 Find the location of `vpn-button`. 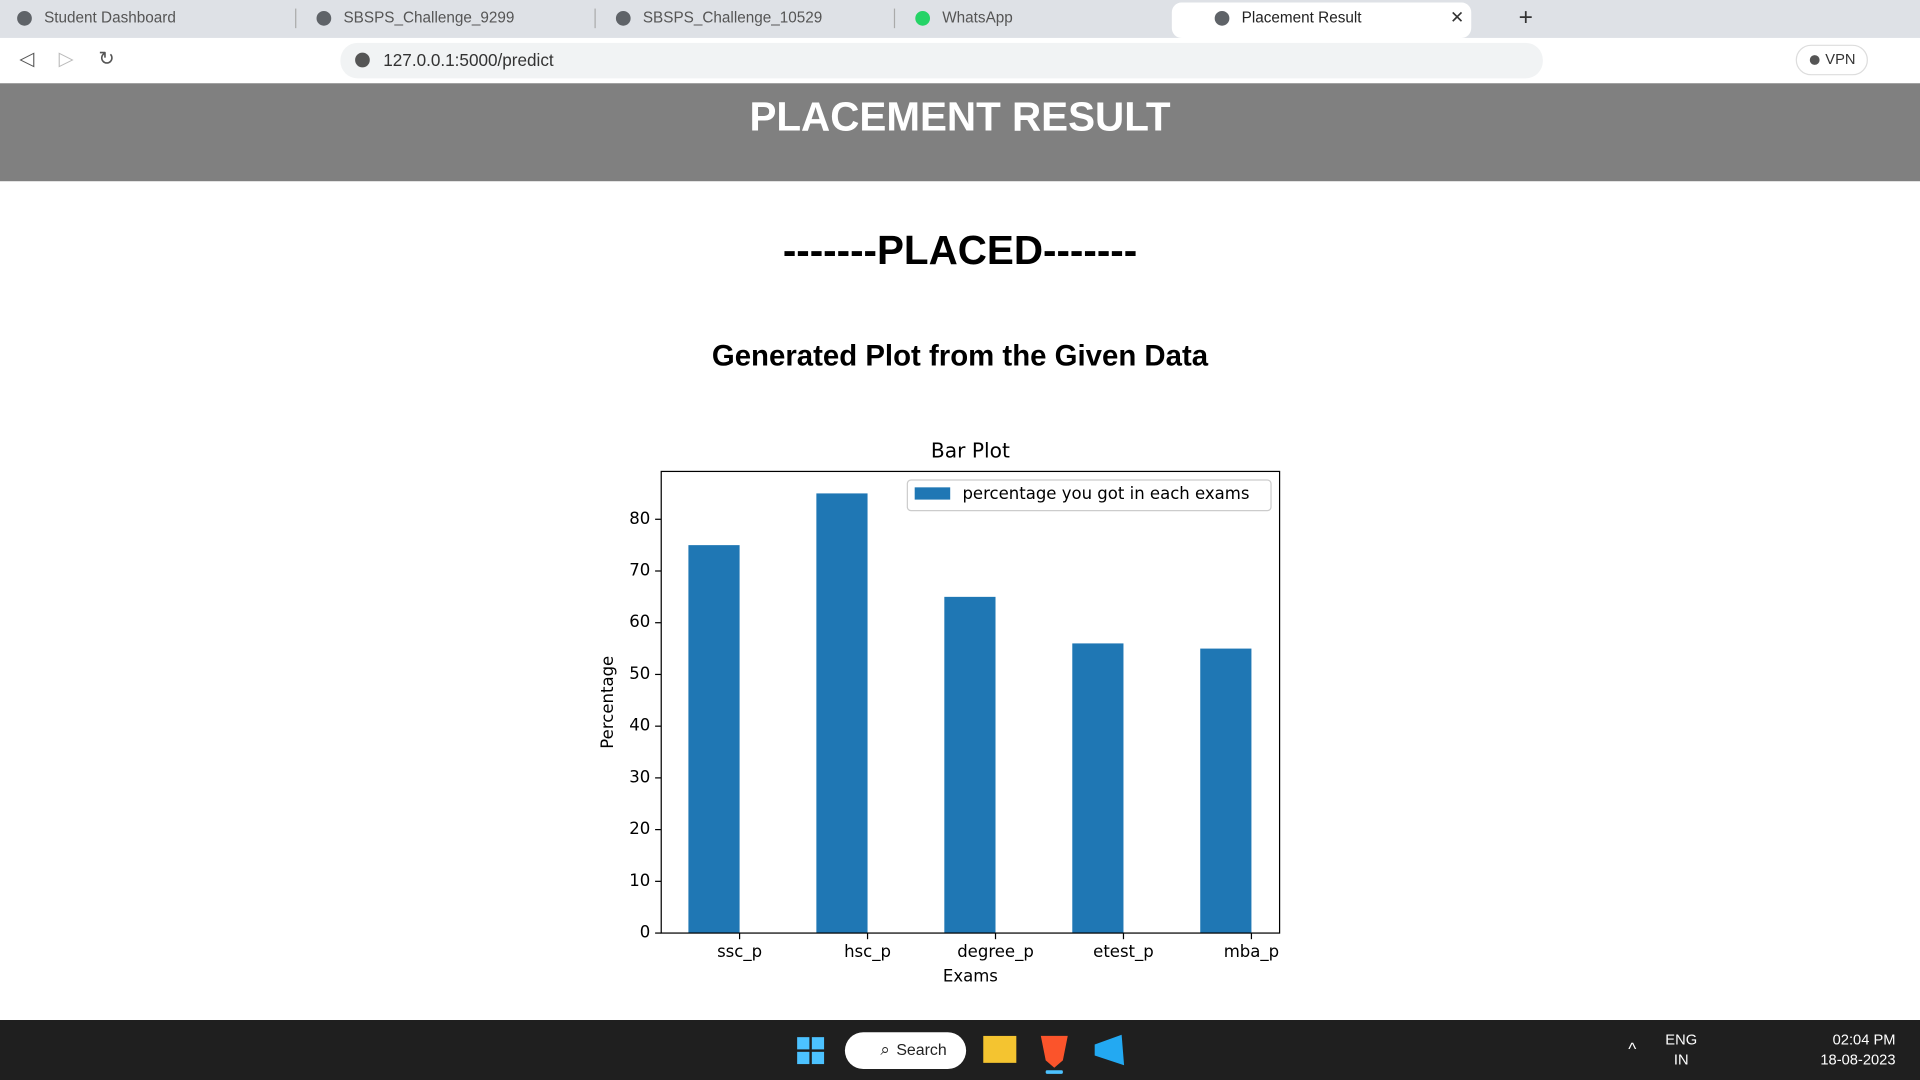

vpn-button is located at coordinates (1831, 60).